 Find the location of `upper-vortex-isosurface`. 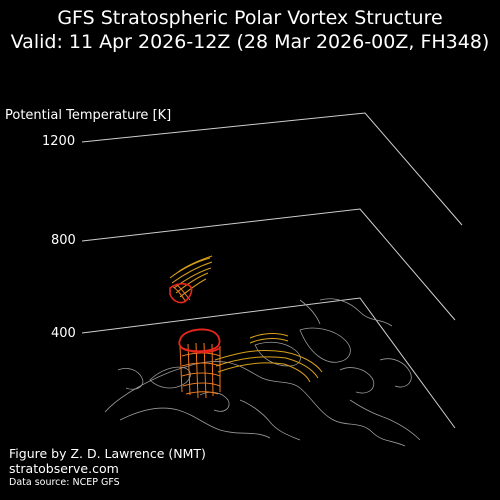

upper-vortex-isosurface is located at coordinates (191, 279).